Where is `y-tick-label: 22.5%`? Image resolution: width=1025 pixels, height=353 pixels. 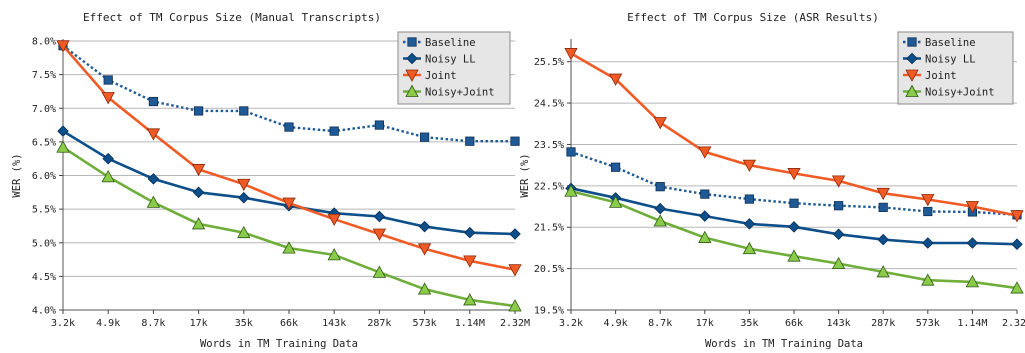
y-tick-label: 22.5% is located at coordinates (549, 186).